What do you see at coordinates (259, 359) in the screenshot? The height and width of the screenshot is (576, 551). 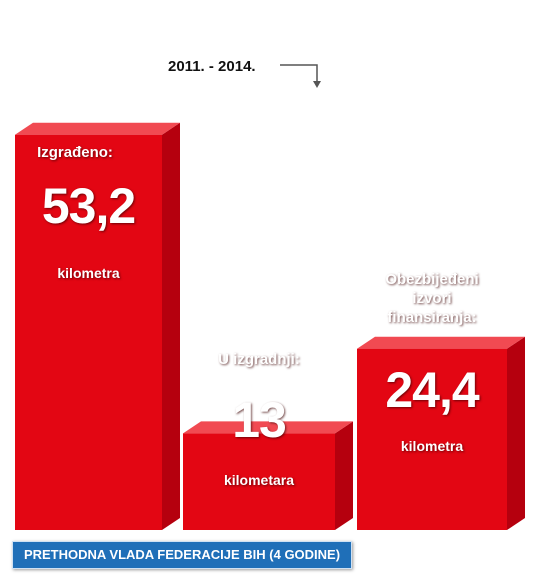 I see `bar-label-u-izgradnji: U izgradnji:` at bounding box center [259, 359].